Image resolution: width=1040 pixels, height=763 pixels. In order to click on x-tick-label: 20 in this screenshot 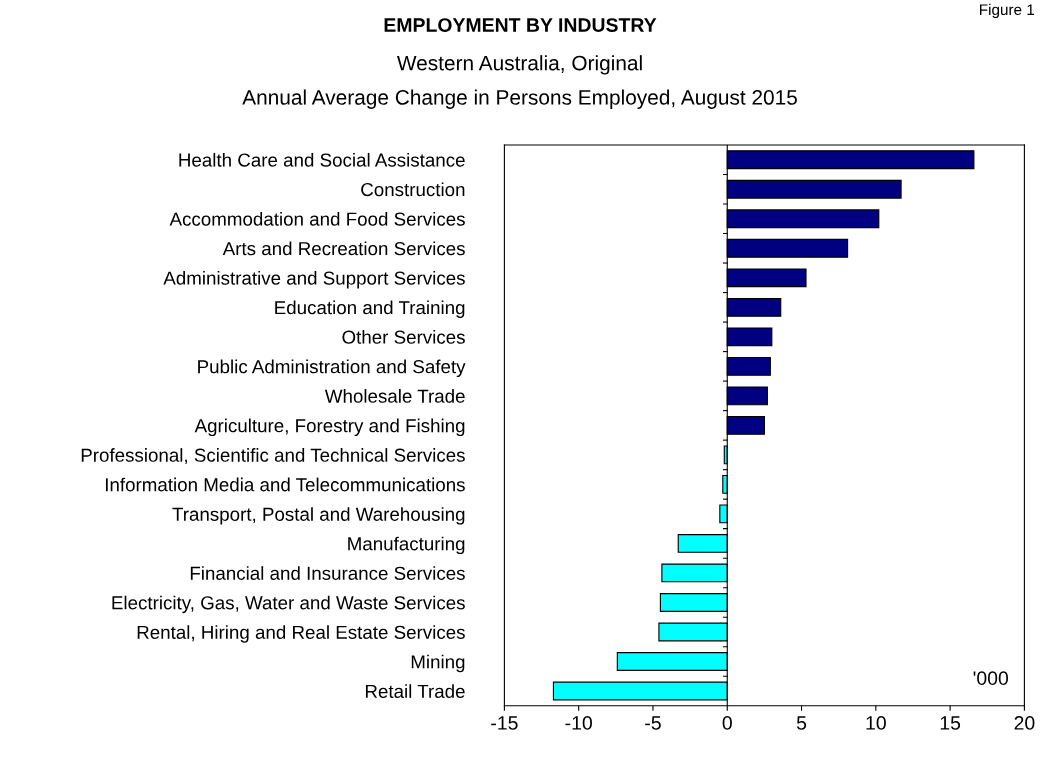, I will do `click(1024, 723)`.